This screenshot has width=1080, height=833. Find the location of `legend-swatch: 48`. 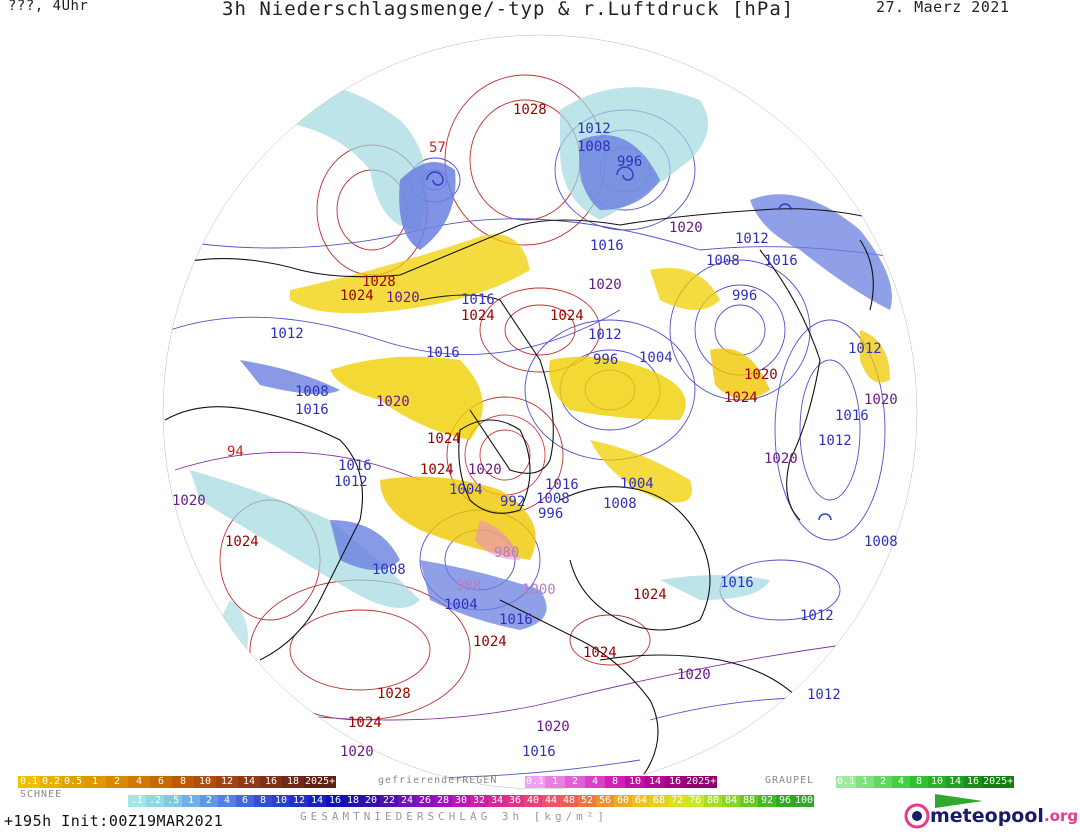

legend-swatch: 48 is located at coordinates (569, 801).